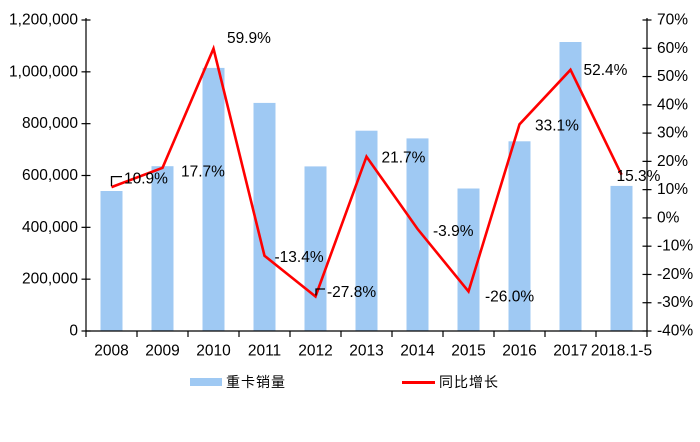 Image resolution: width=700 pixels, height=442 pixels. What do you see at coordinates (366, 351) in the screenshot?
I see `x-axis-category-label: 2013` at bounding box center [366, 351].